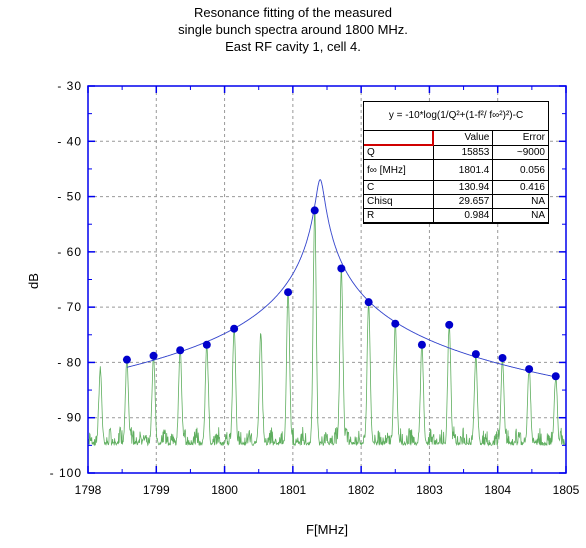 Image resolution: width=586 pixels, height=548 pixels. I want to click on table-row: R 0.984 NA, so click(456, 215).